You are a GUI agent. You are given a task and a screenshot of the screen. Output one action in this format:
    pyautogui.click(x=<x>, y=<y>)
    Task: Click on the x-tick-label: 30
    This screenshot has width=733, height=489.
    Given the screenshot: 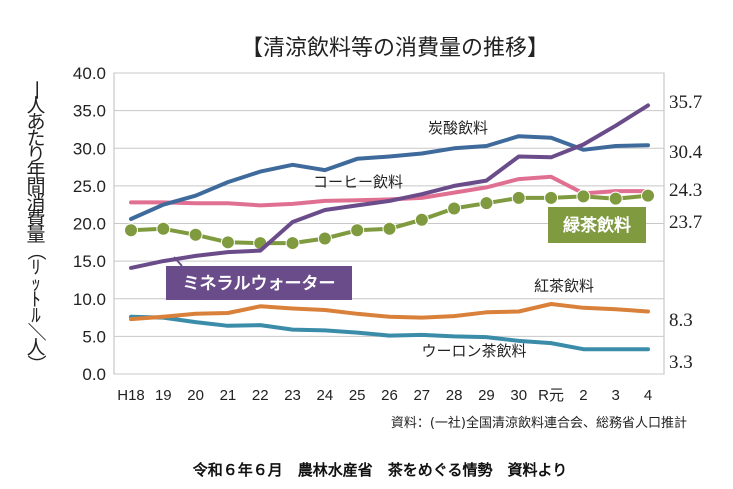 What is the action you would take?
    pyautogui.click(x=518, y=395)
    